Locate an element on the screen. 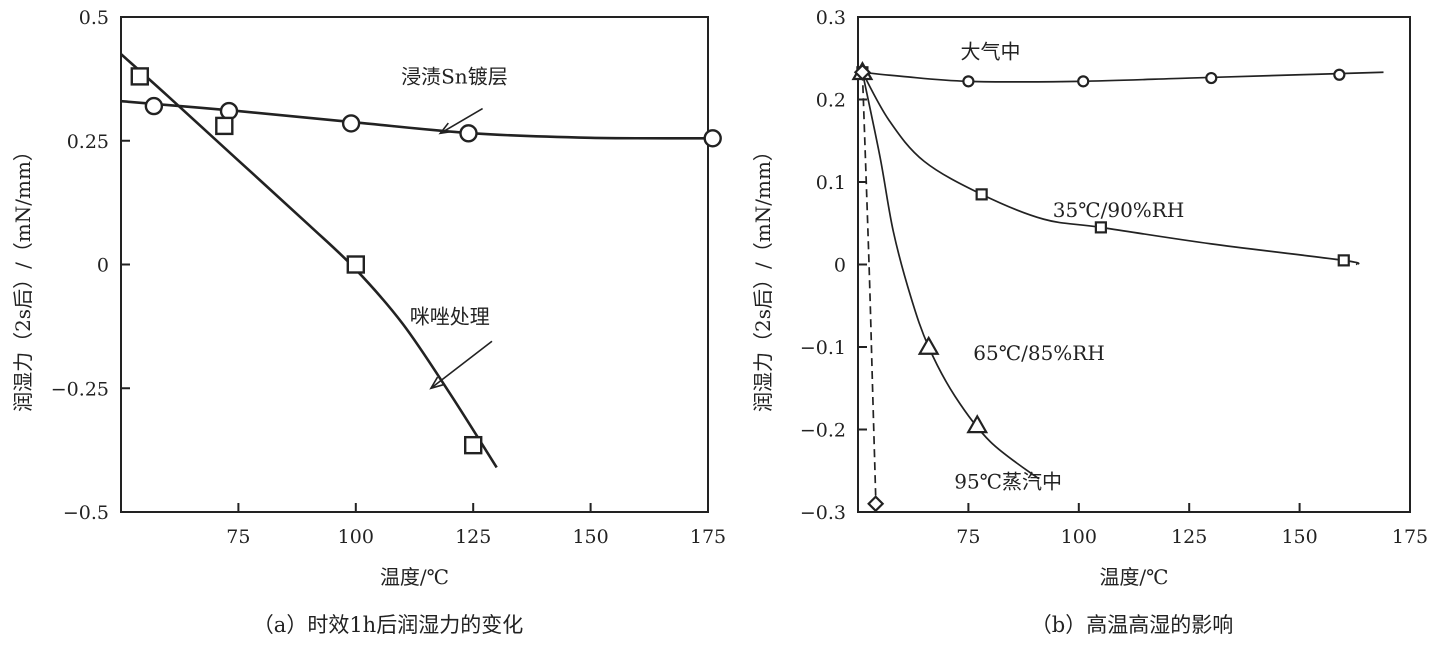 Image resolution: width=1443 pixels, height=645 pixels. y-tick-label: −0.3 is located at coordinates (823, 513).